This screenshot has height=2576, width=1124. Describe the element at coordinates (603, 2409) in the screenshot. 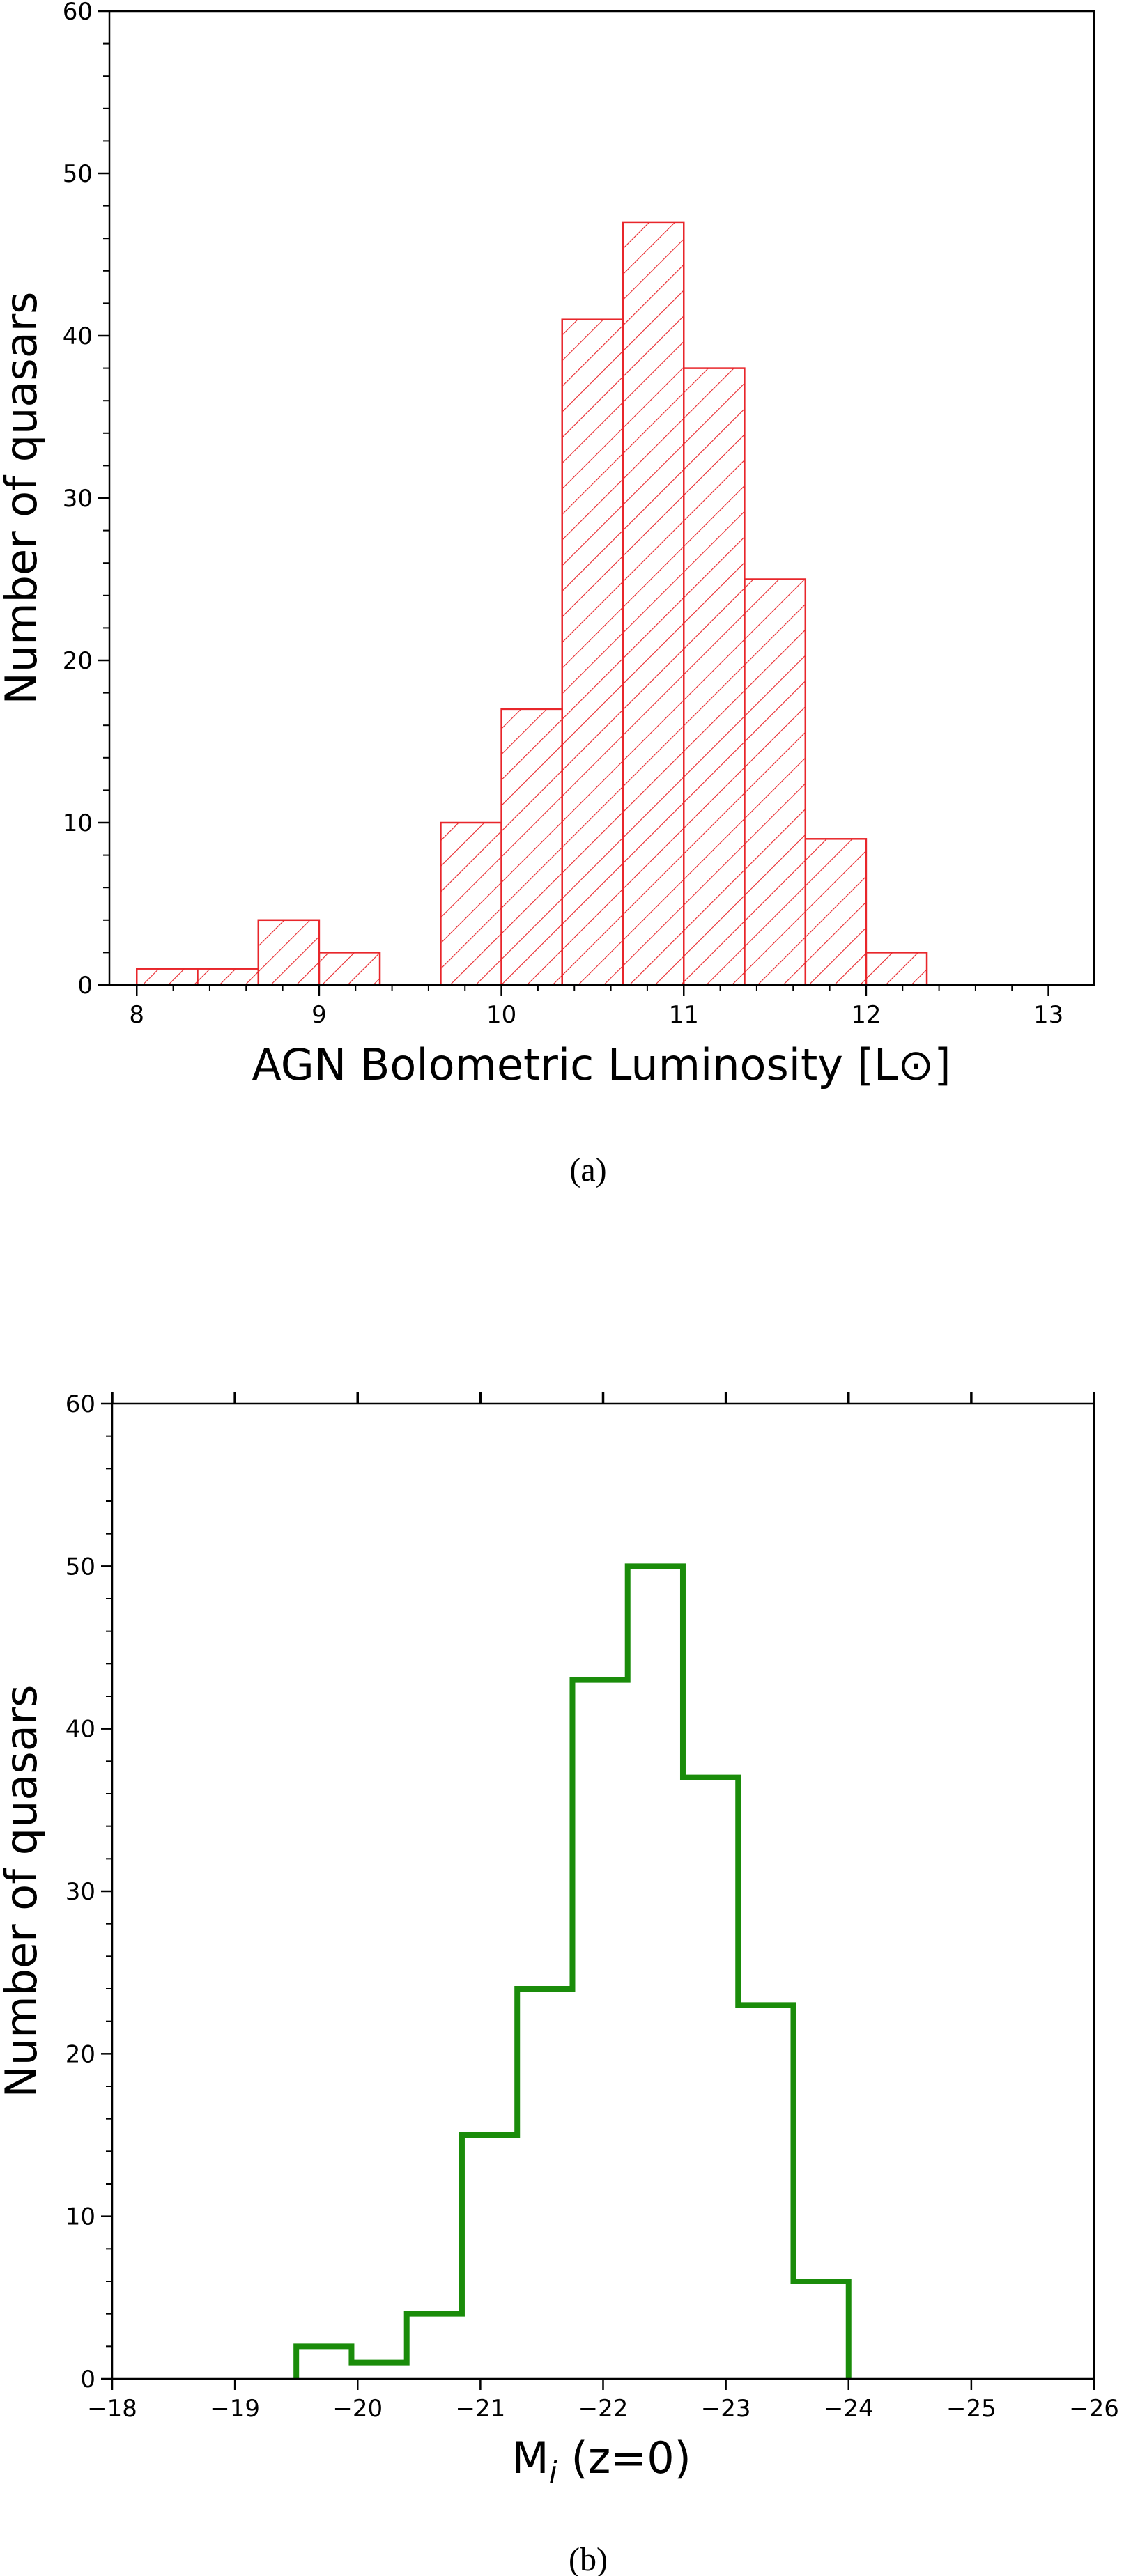

I see `panel-b-x-tick-label: −22` at that location.